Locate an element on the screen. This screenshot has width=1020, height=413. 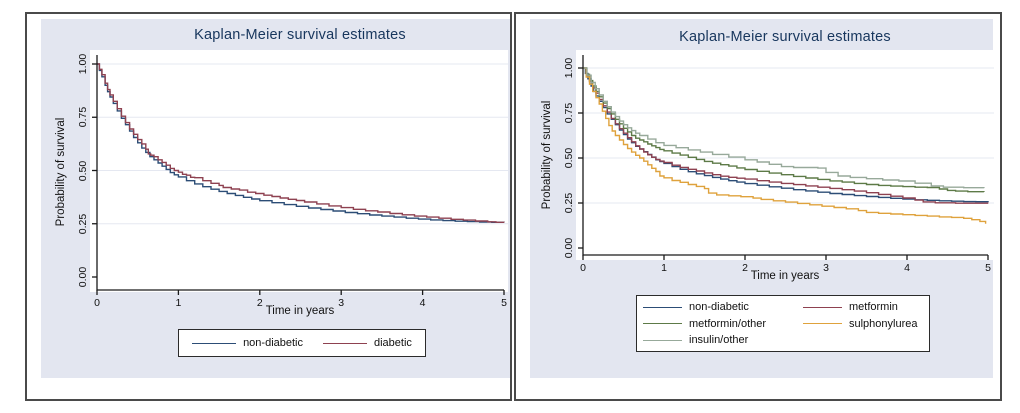
legend-entry: metformin/other is located at coordinates (723, 324).